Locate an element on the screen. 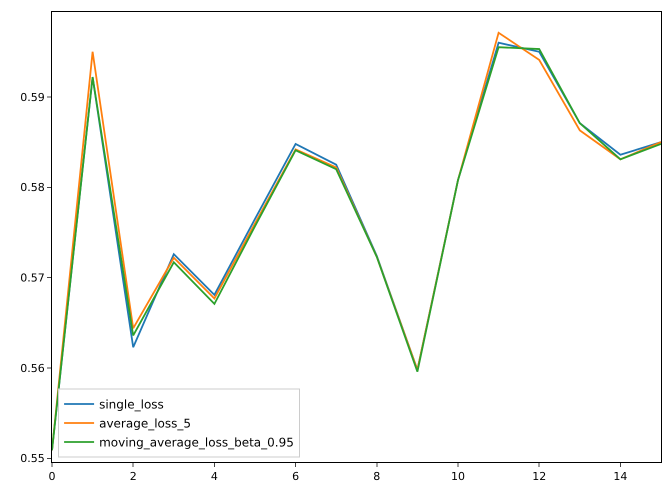  x-tick-label: 12 is located at coordinates (539, 477).